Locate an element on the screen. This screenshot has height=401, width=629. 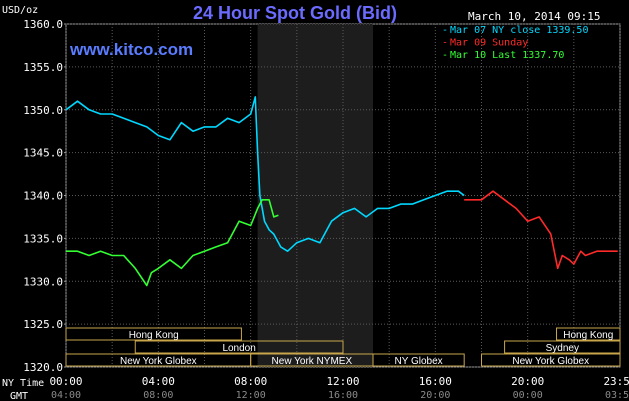
x-tick-label-ny: 08:00 is located at coordinates (250, 381).